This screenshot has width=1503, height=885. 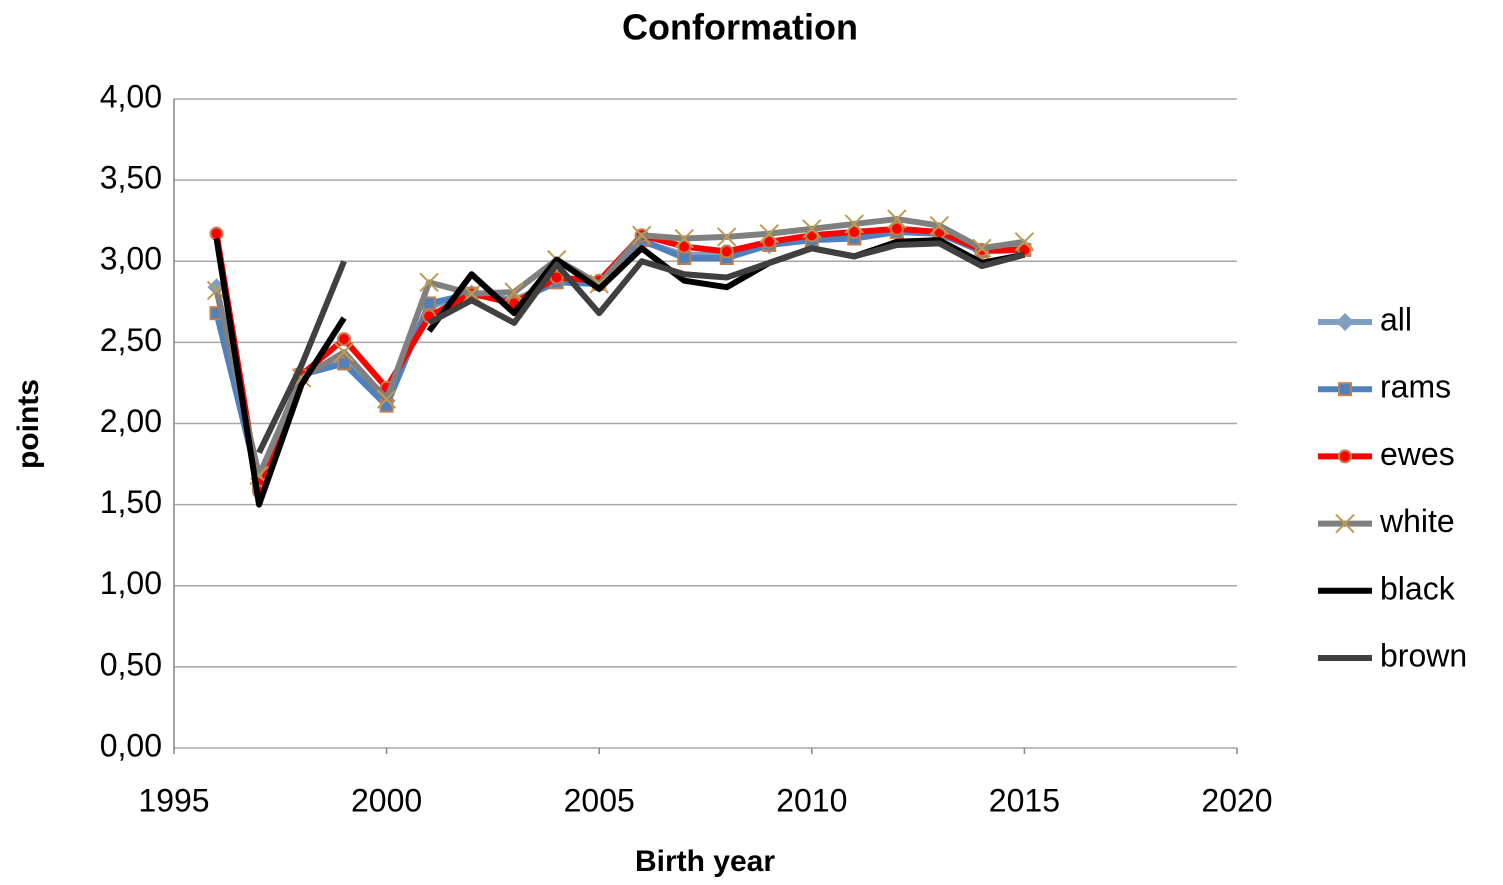 I want to click on y-tick-label: 0,50, so click(x=131, y=664).